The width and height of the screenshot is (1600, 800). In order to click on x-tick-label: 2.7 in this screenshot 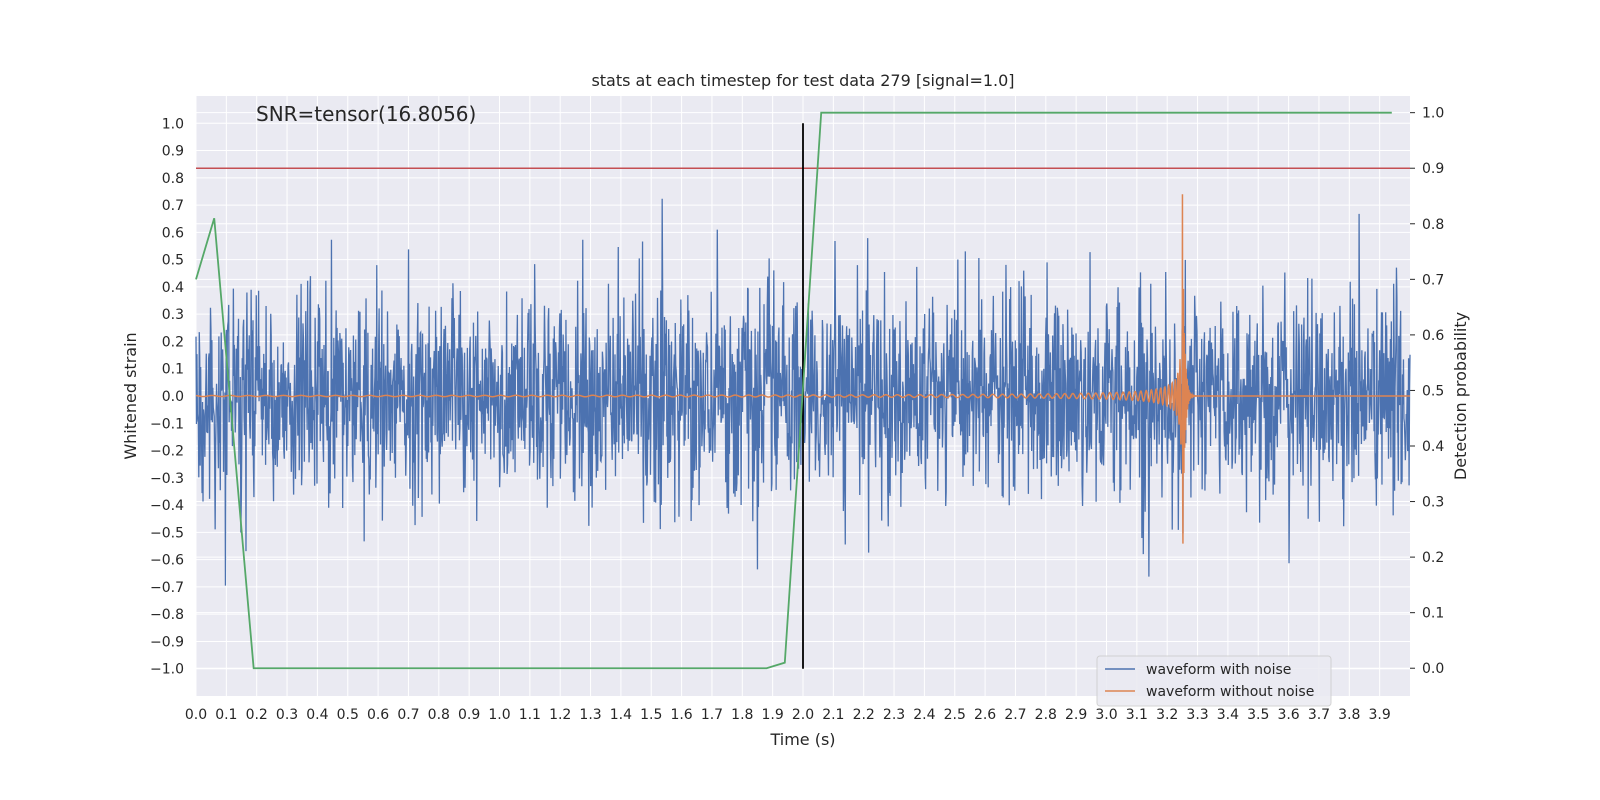, I will do `click(1015, 715)`.